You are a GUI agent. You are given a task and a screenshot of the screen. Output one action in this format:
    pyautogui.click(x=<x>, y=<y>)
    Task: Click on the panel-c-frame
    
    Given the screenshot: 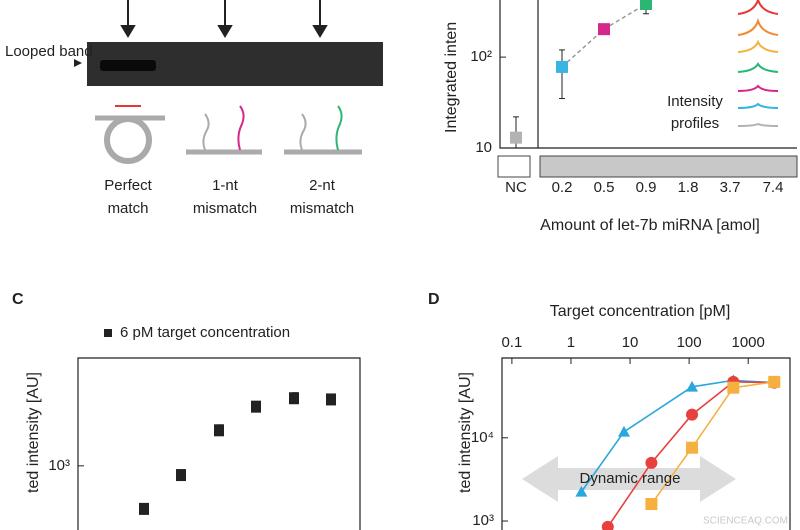 What is the action you would take?
    pyautogui.click(x=219, y=443)
    